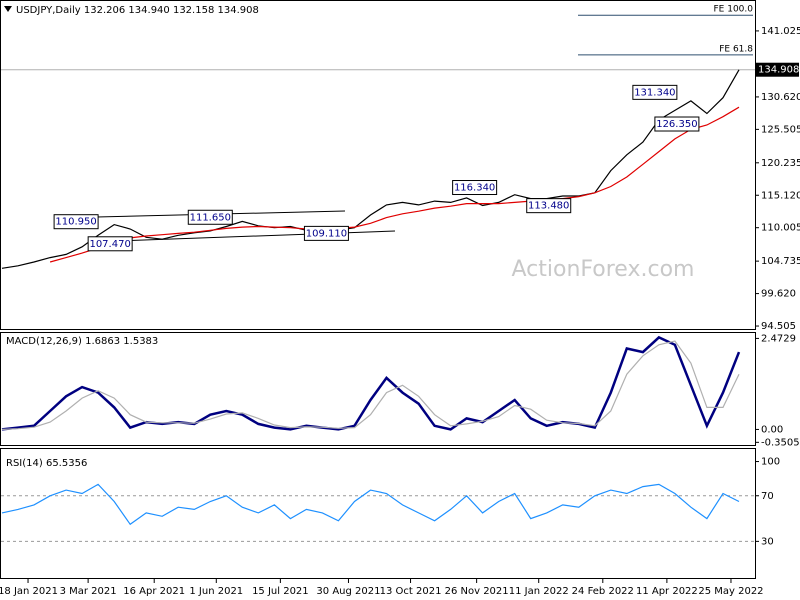  I want to click on fe-label: FE 61.8, so click(736, 49).